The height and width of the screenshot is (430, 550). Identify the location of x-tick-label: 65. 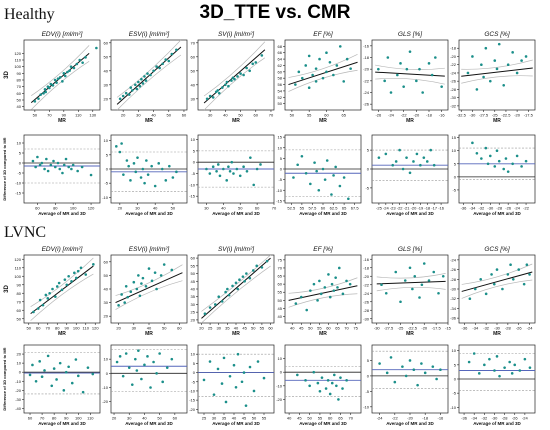
(344, 208).